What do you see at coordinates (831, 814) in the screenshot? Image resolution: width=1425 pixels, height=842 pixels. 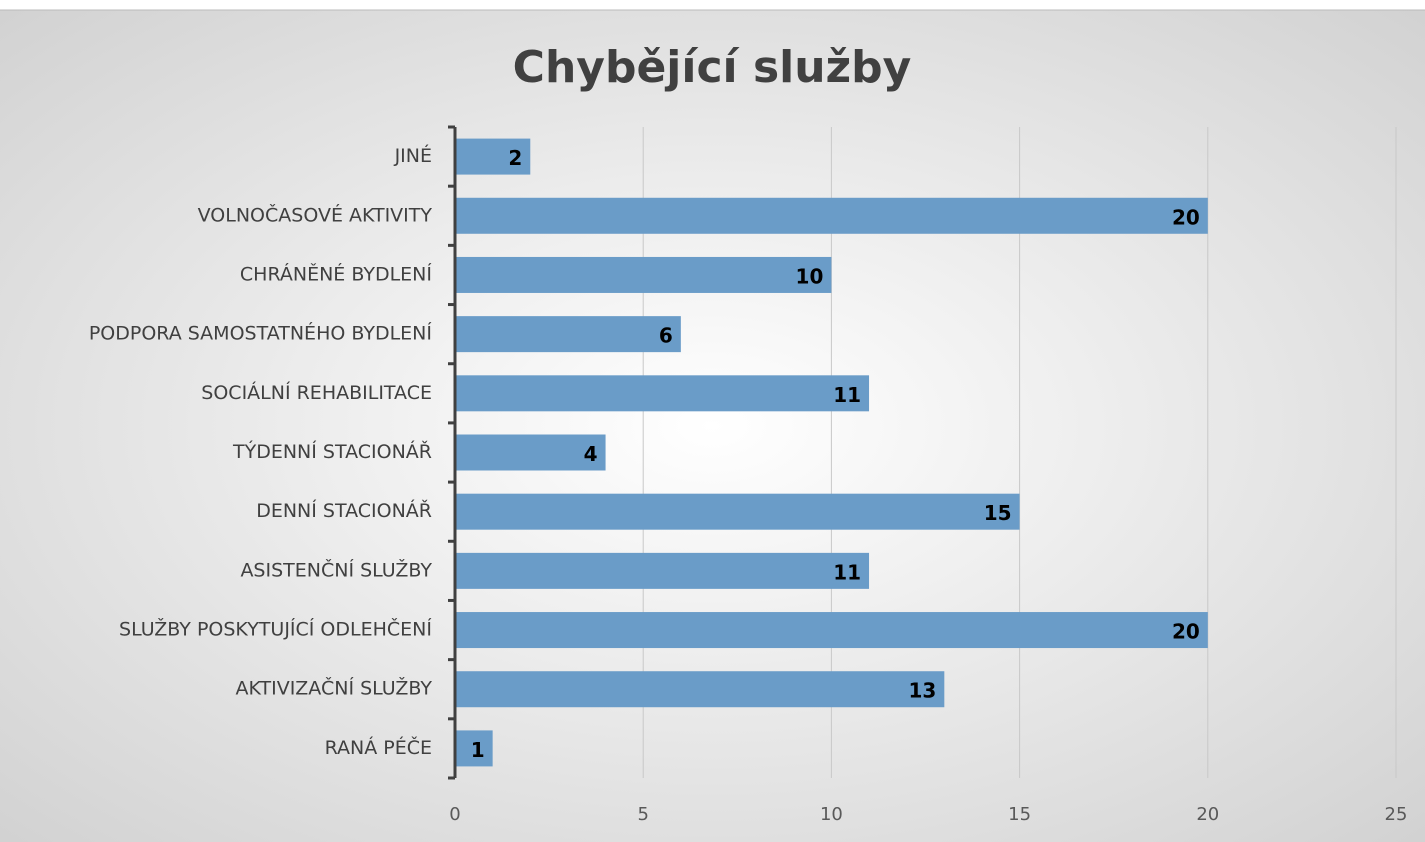 I see `x-tick-label: 10` at bounding box center [831, 814].